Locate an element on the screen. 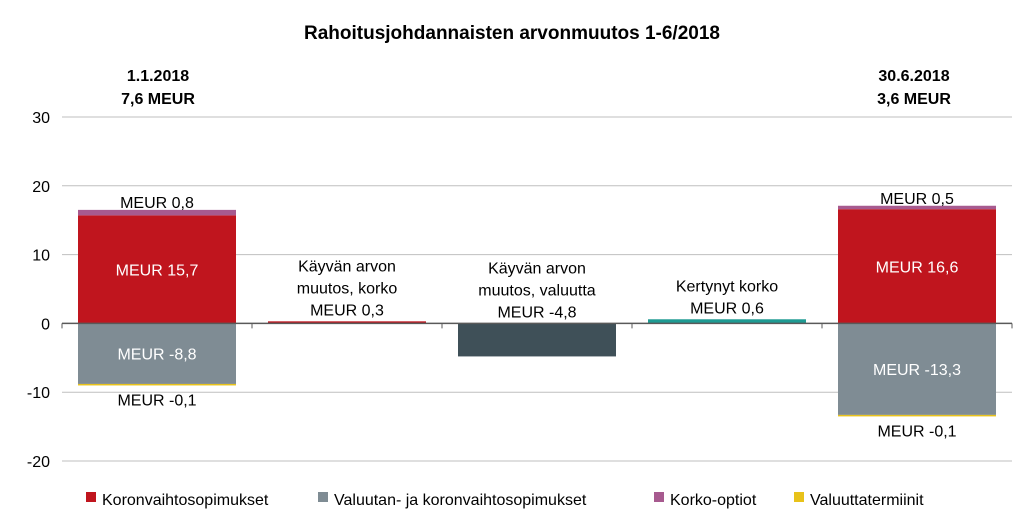 Image resolution: width=1024 pixels, height=532 pixels. bar-2-label-line-1: Käyvän arvon is located at coordinates (347, 266).